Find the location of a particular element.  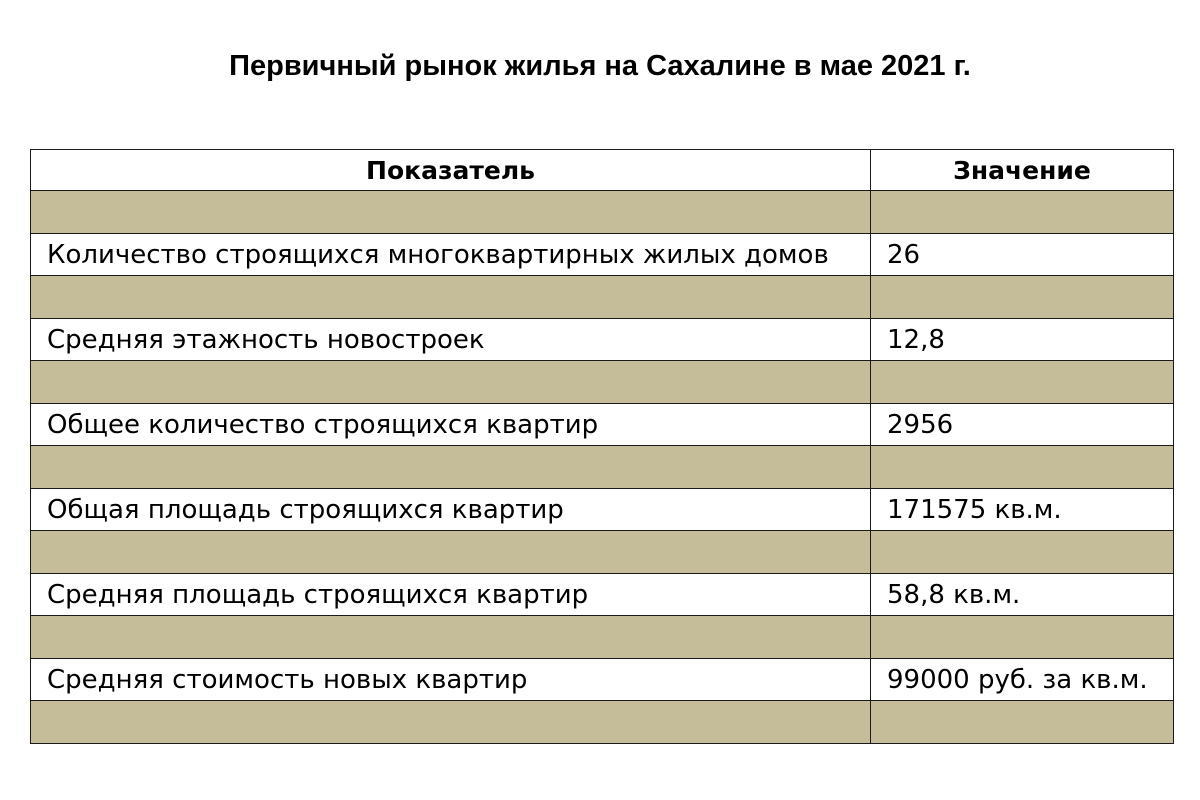

table-row: Общее количество строящихся квартир 2956 is located at coordinates (602, 424).